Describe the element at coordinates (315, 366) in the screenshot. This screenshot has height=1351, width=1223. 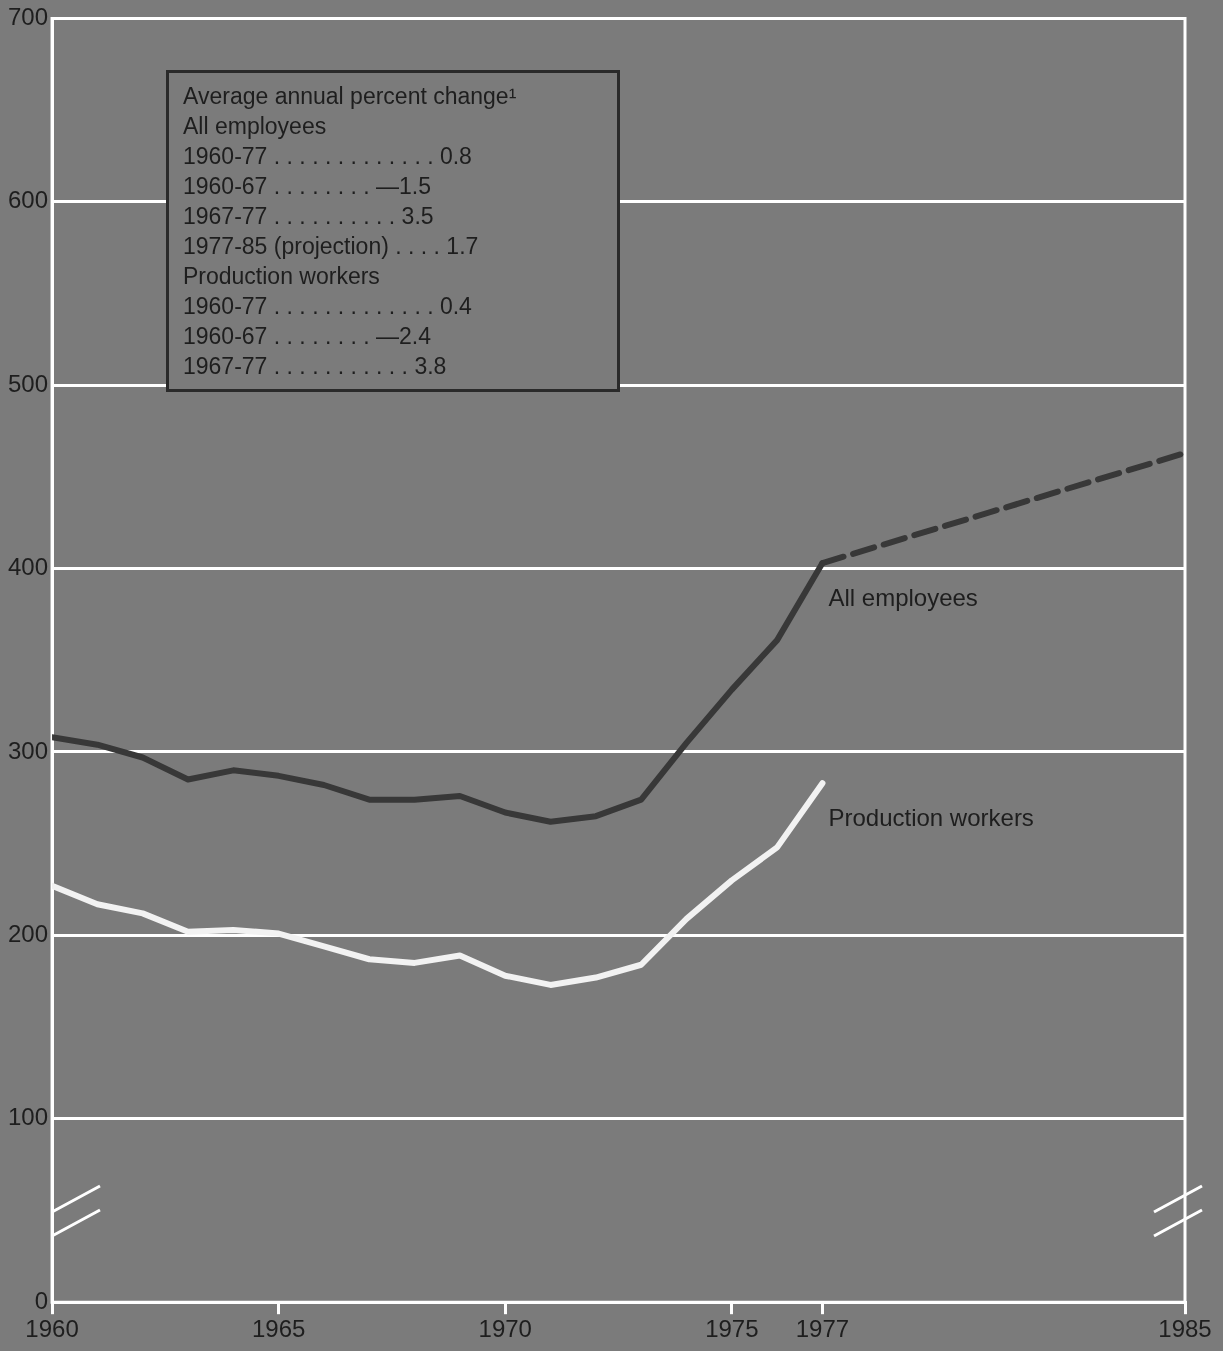
I see `annotation: 1967-77 . . . . . . . . . . . 3.8` at that location.